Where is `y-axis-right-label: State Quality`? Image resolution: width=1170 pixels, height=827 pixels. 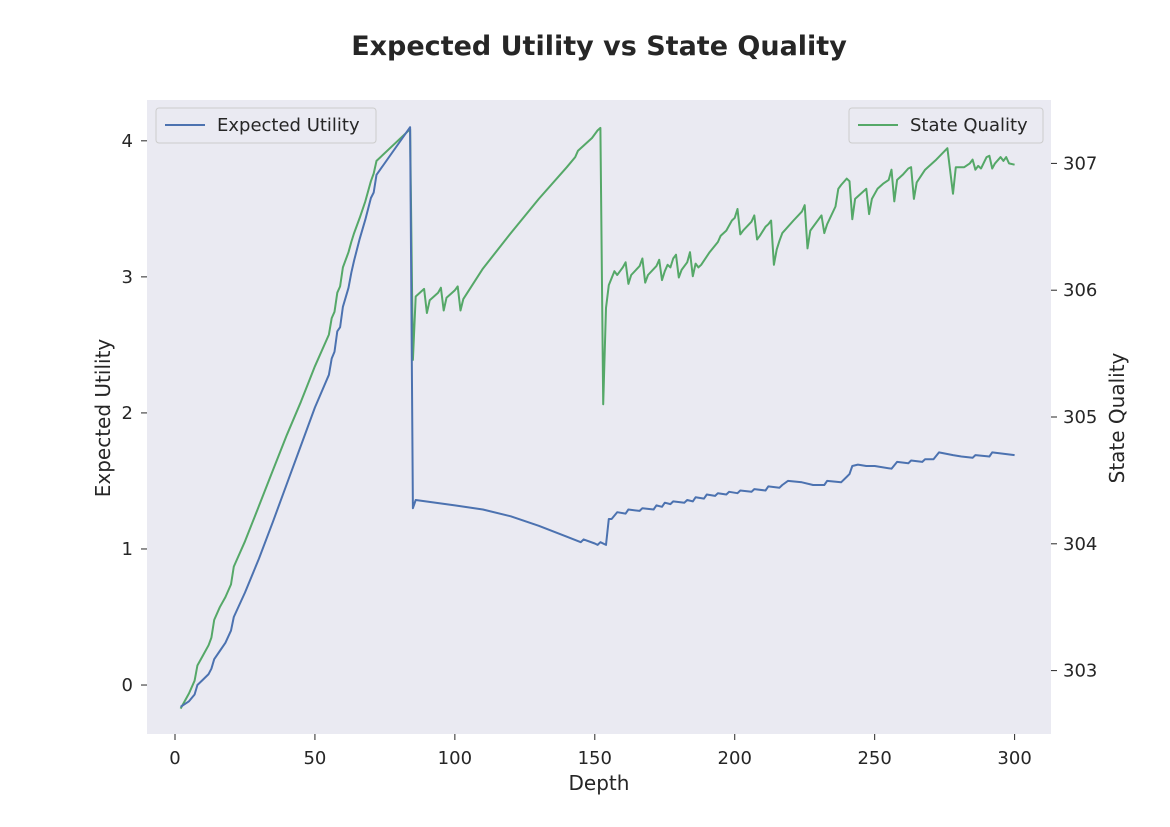 y-axis-right-label: State Quality is located at coordinates (1117, 417).